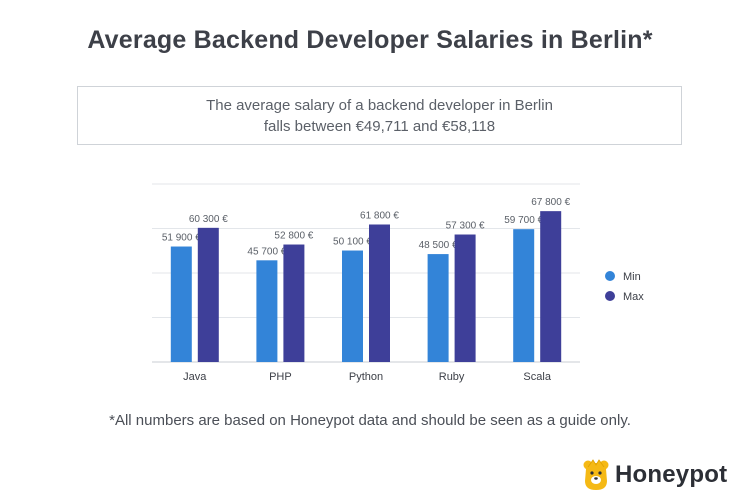 The height and width of the screenshot is (500, 740). I want to click on data-label: 67 800 €, so click(550, 202).